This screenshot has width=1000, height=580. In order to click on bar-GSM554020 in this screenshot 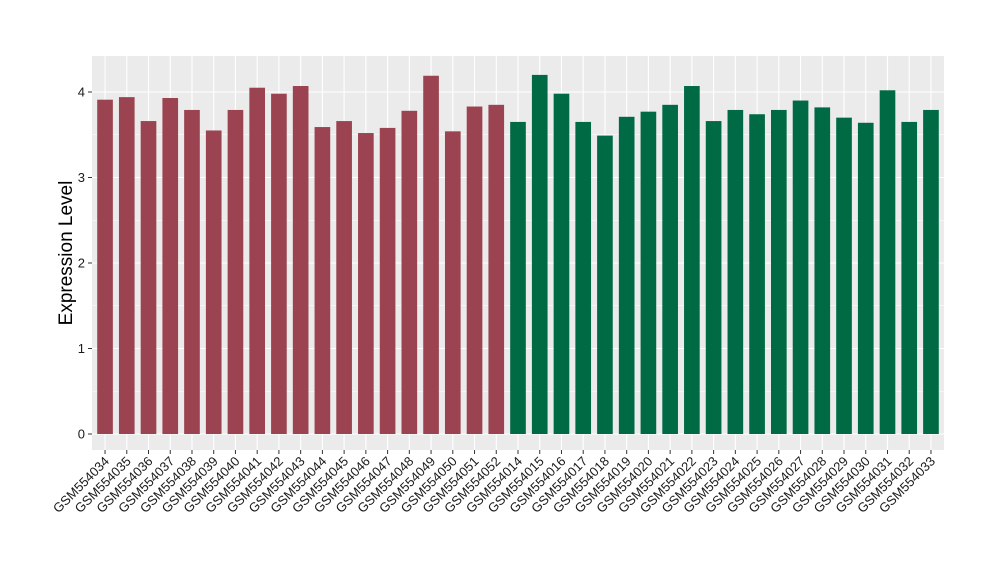, I will do `click(648, 272)`.